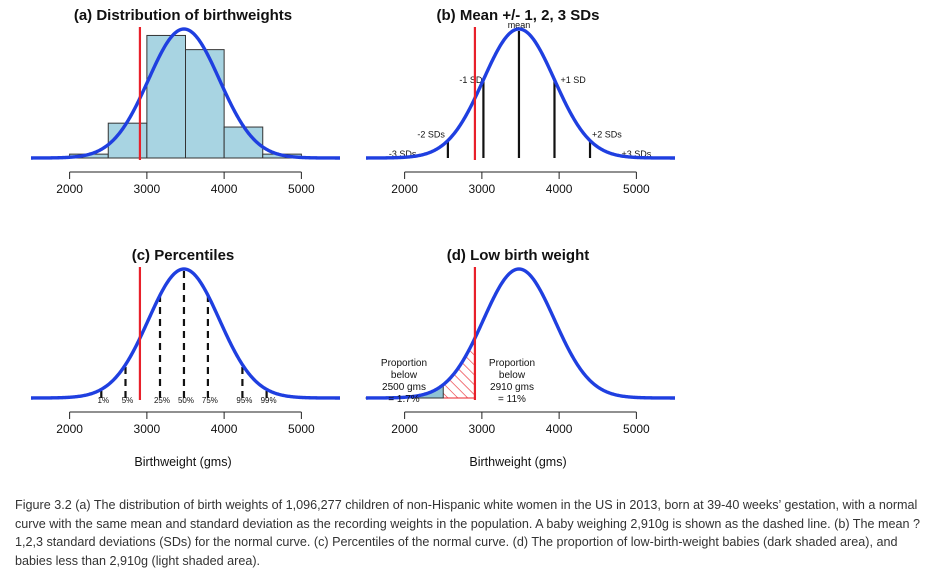 This screenshot has height=583, width=931. Describe the element at coordinates (69, 429) in the screenshot. I see `panel-c-x-tick-label-0: 2000` at that location.